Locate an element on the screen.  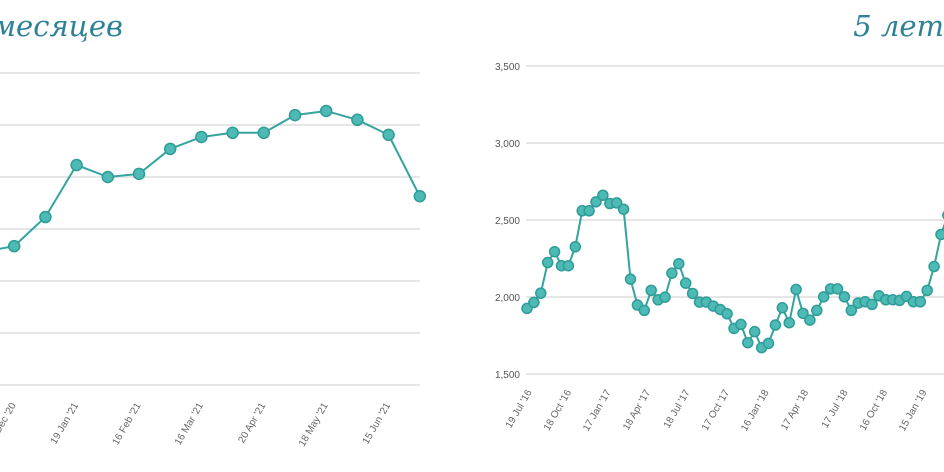
x-tick-label: 17 Jan '17 is located at coordinates (597, 411).